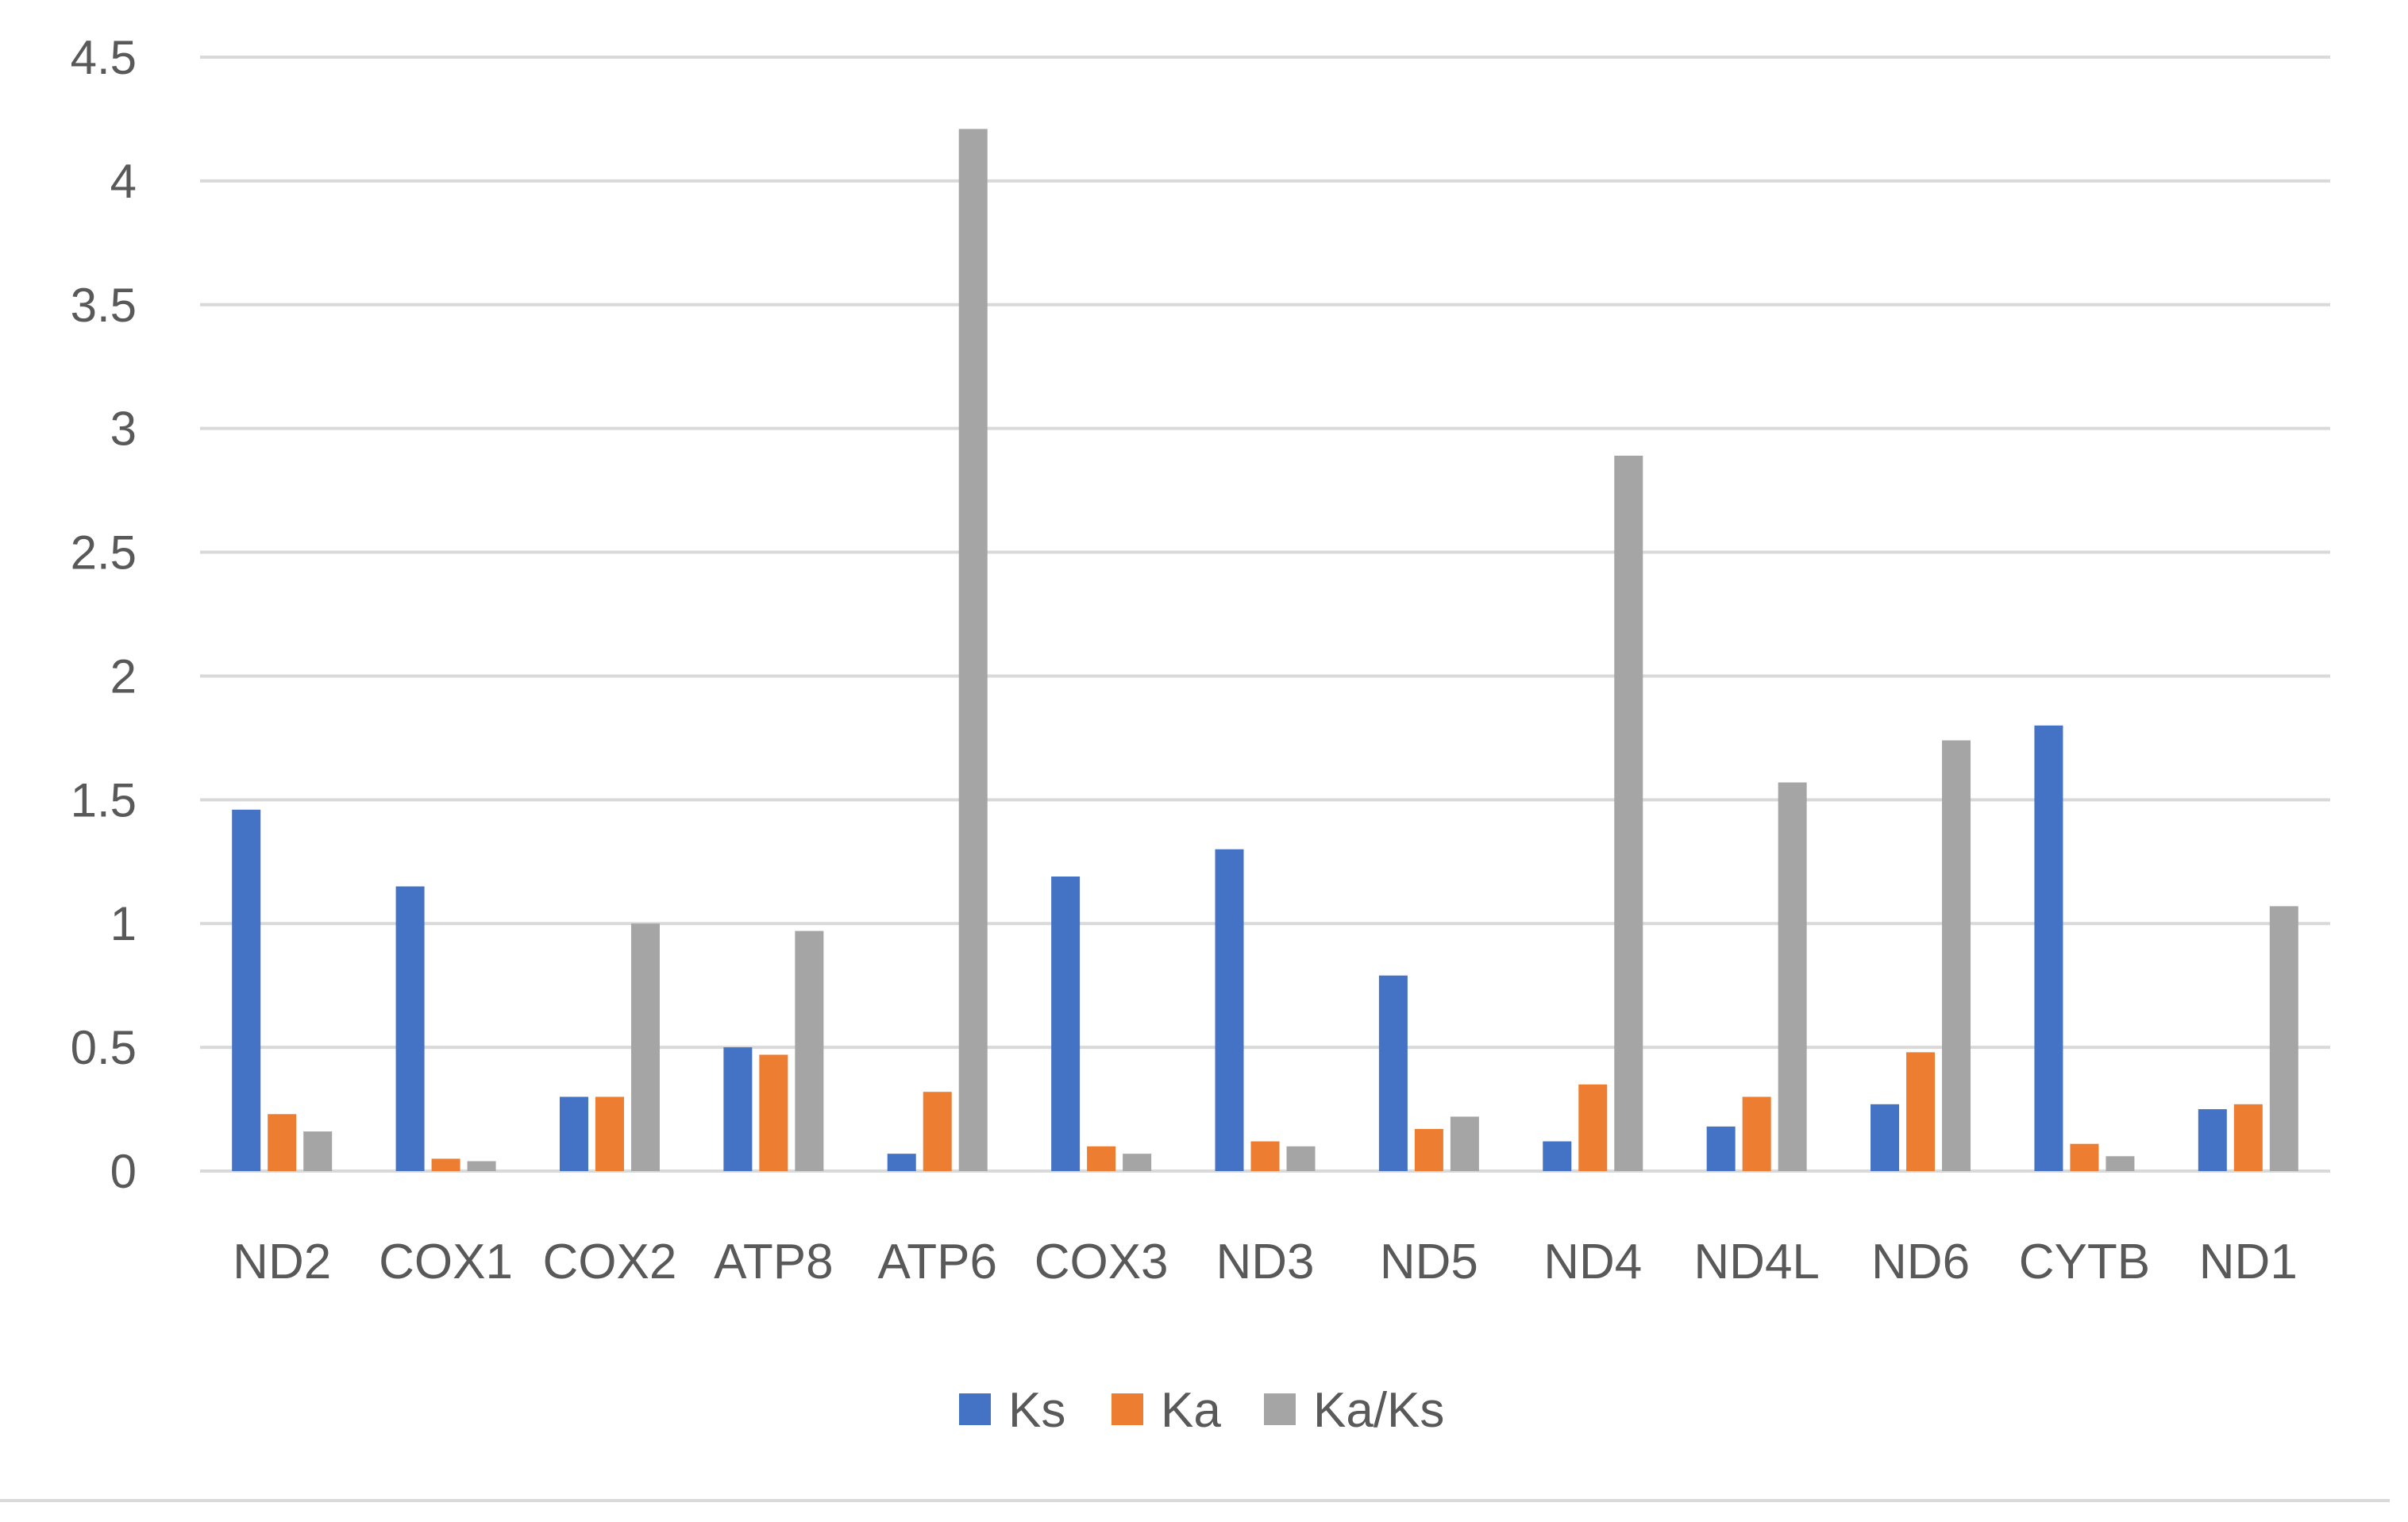  What do you see at coordinates (1301, 1158) in the screenshot?
I see `bar-ka-ks-nd3` at bounding box center [1301, 1158].